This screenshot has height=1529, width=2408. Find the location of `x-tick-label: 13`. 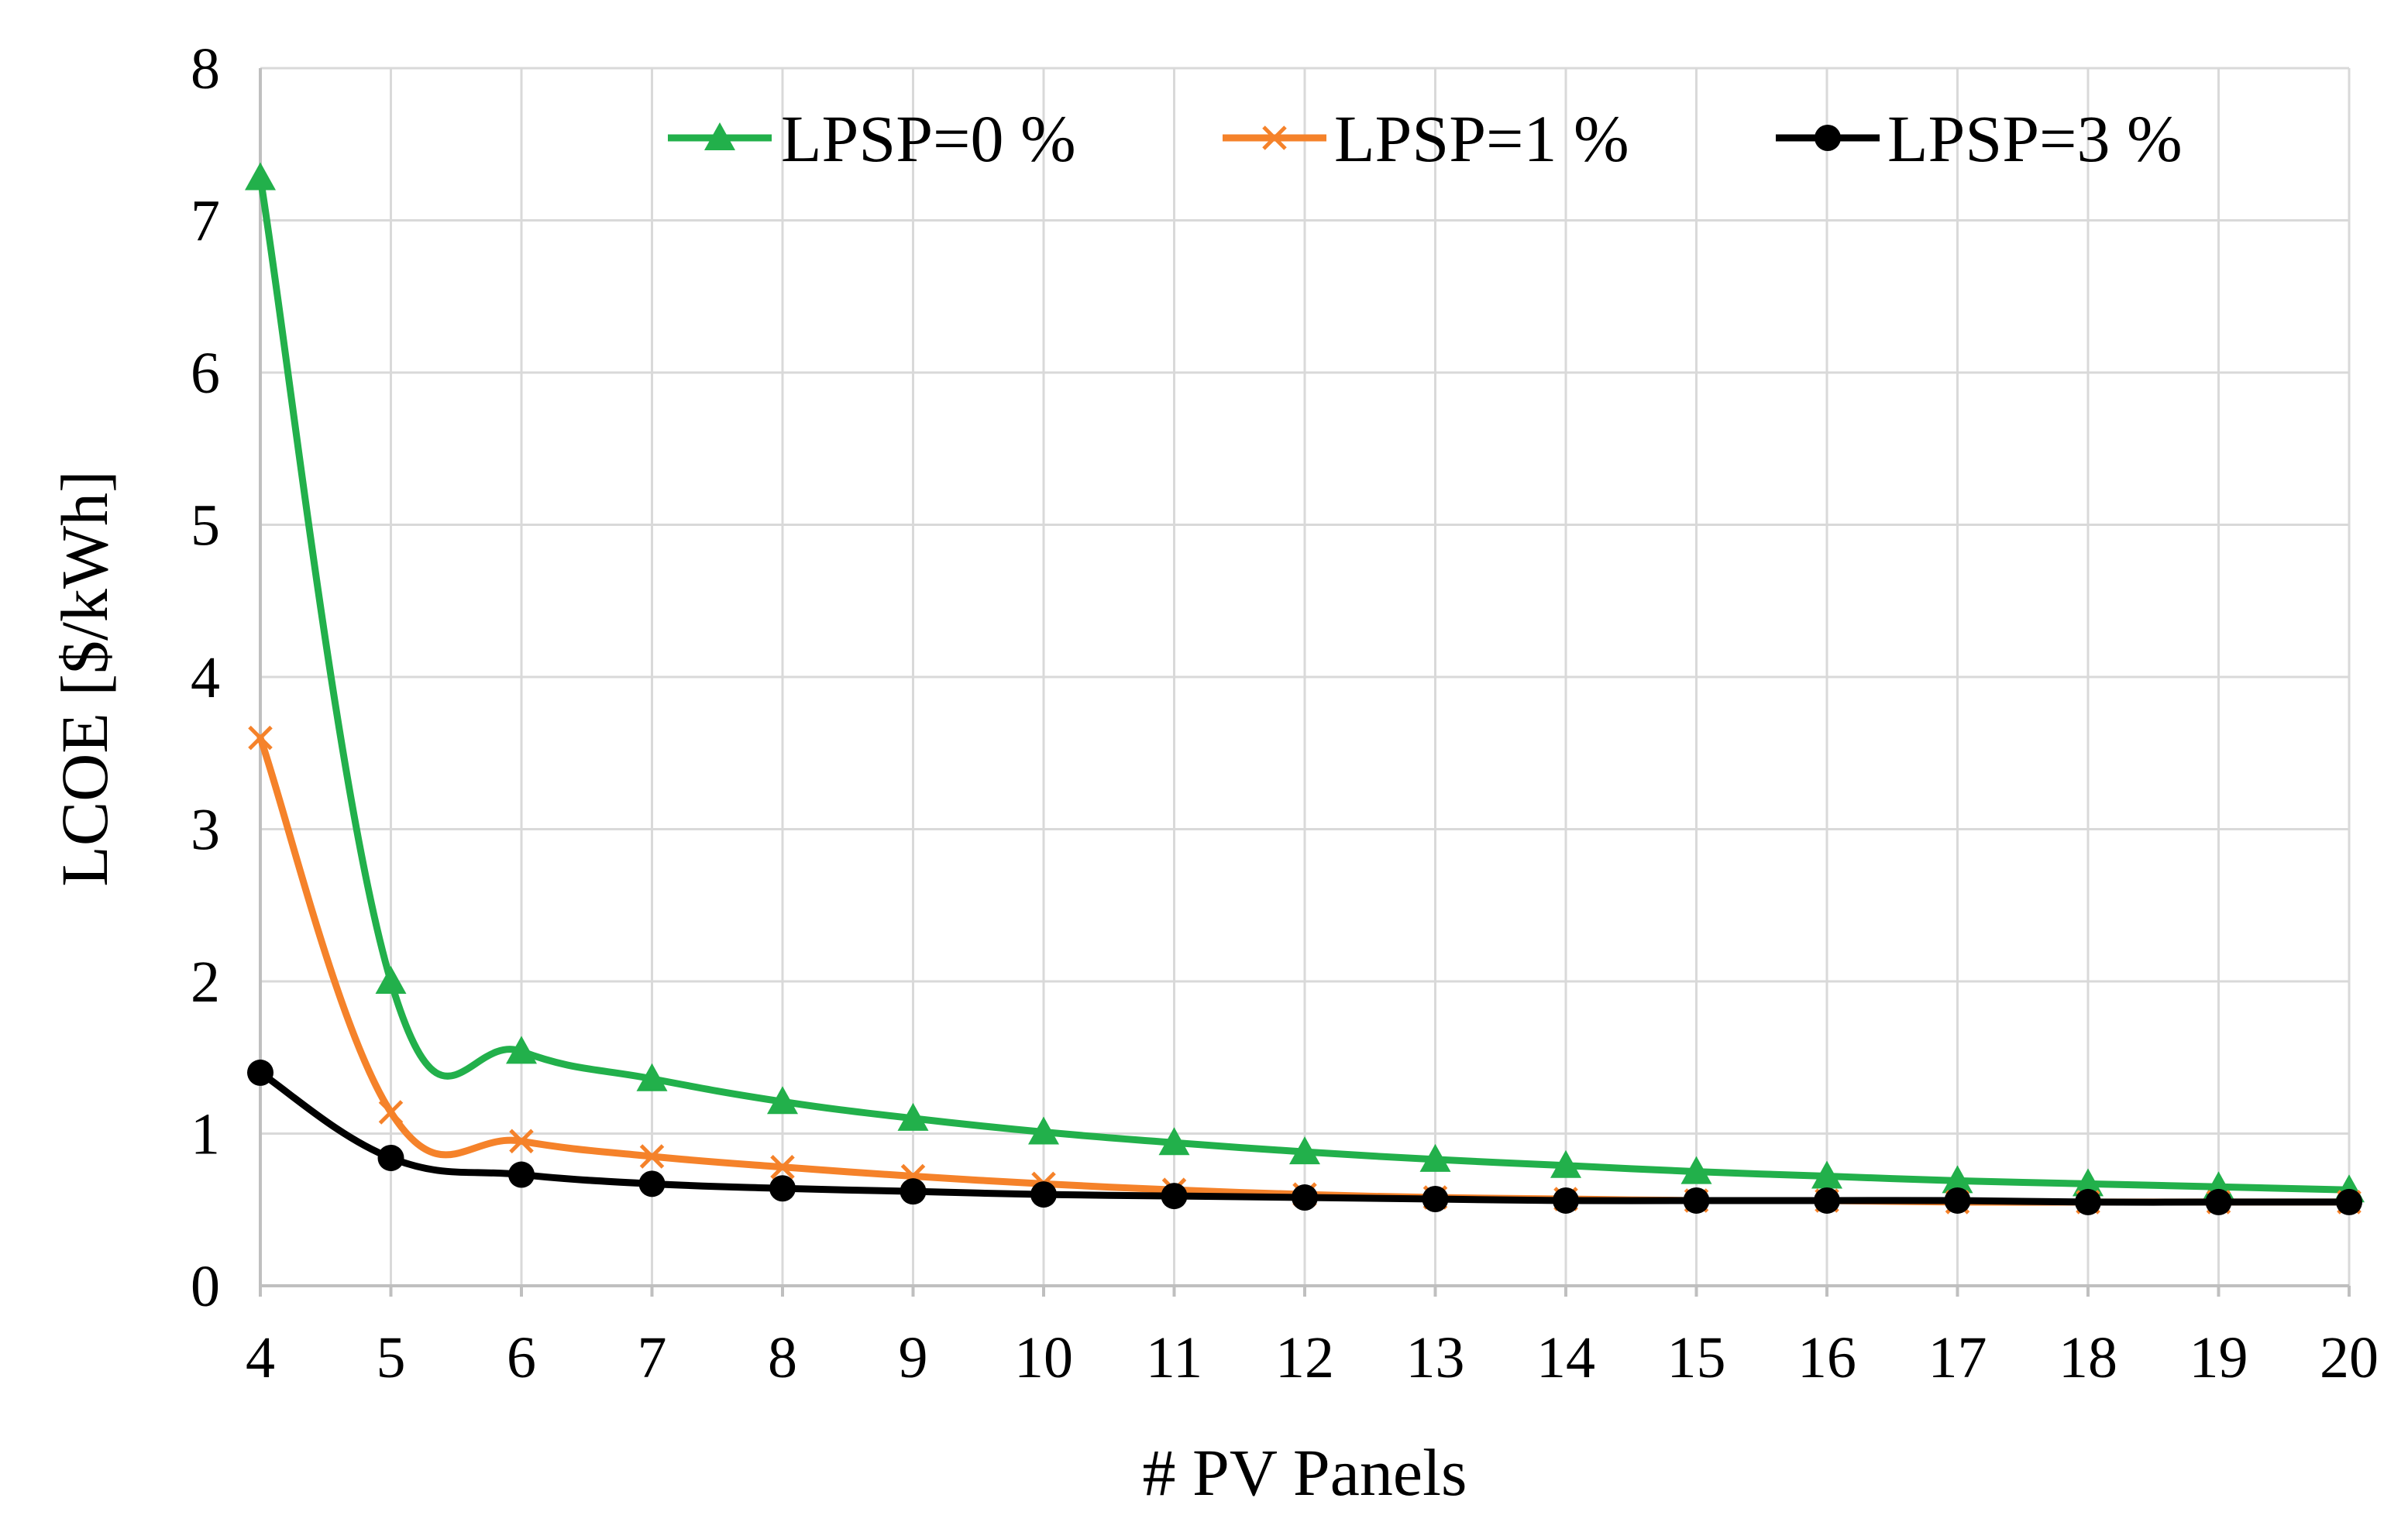

x-tick-label: 13 is located at coordinates (1435, 1358).